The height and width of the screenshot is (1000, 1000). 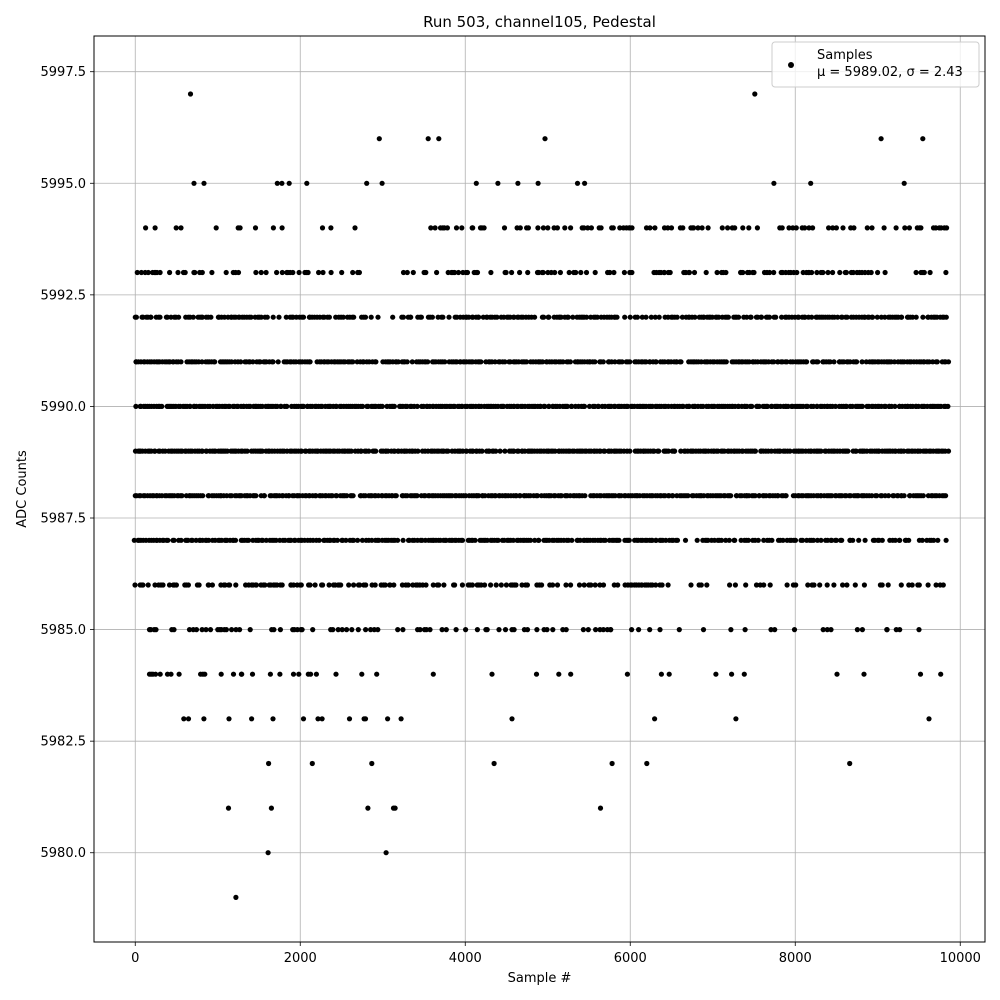 I want to click on chart-title: Run 503, channel105, Pedestal, so click(x=539, y=22).